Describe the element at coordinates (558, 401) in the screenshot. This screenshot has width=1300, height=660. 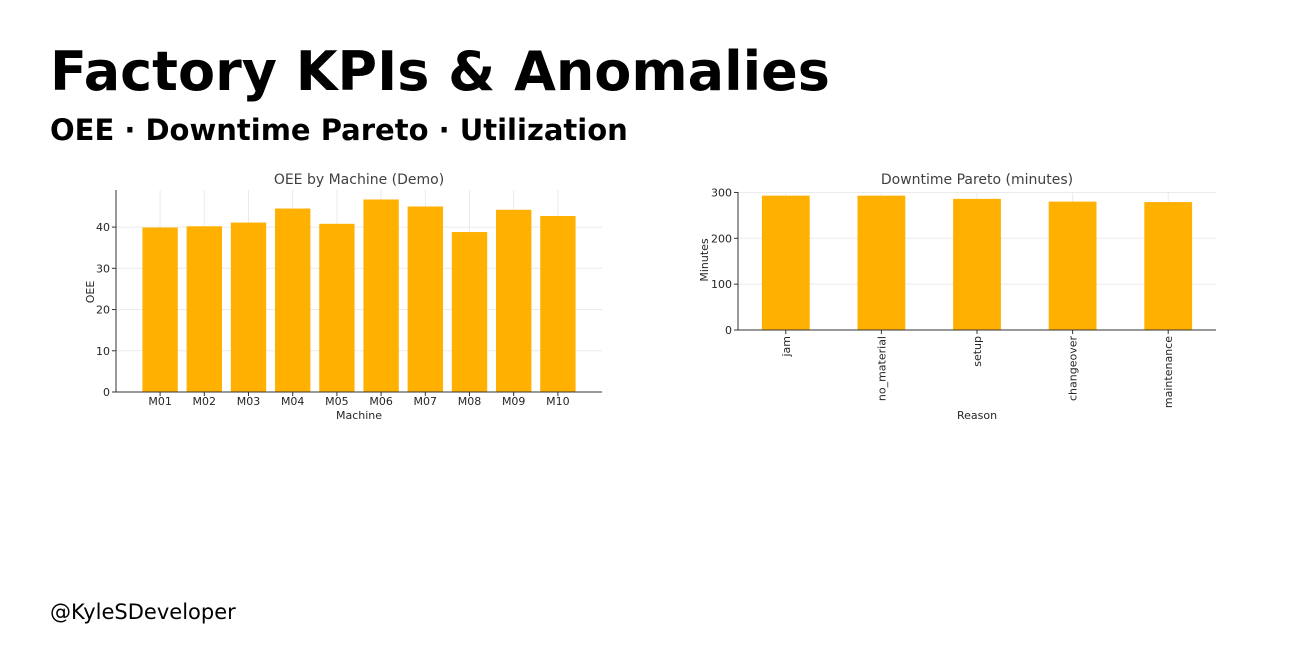
I see `oee-x-tick-label: M10` at that location.